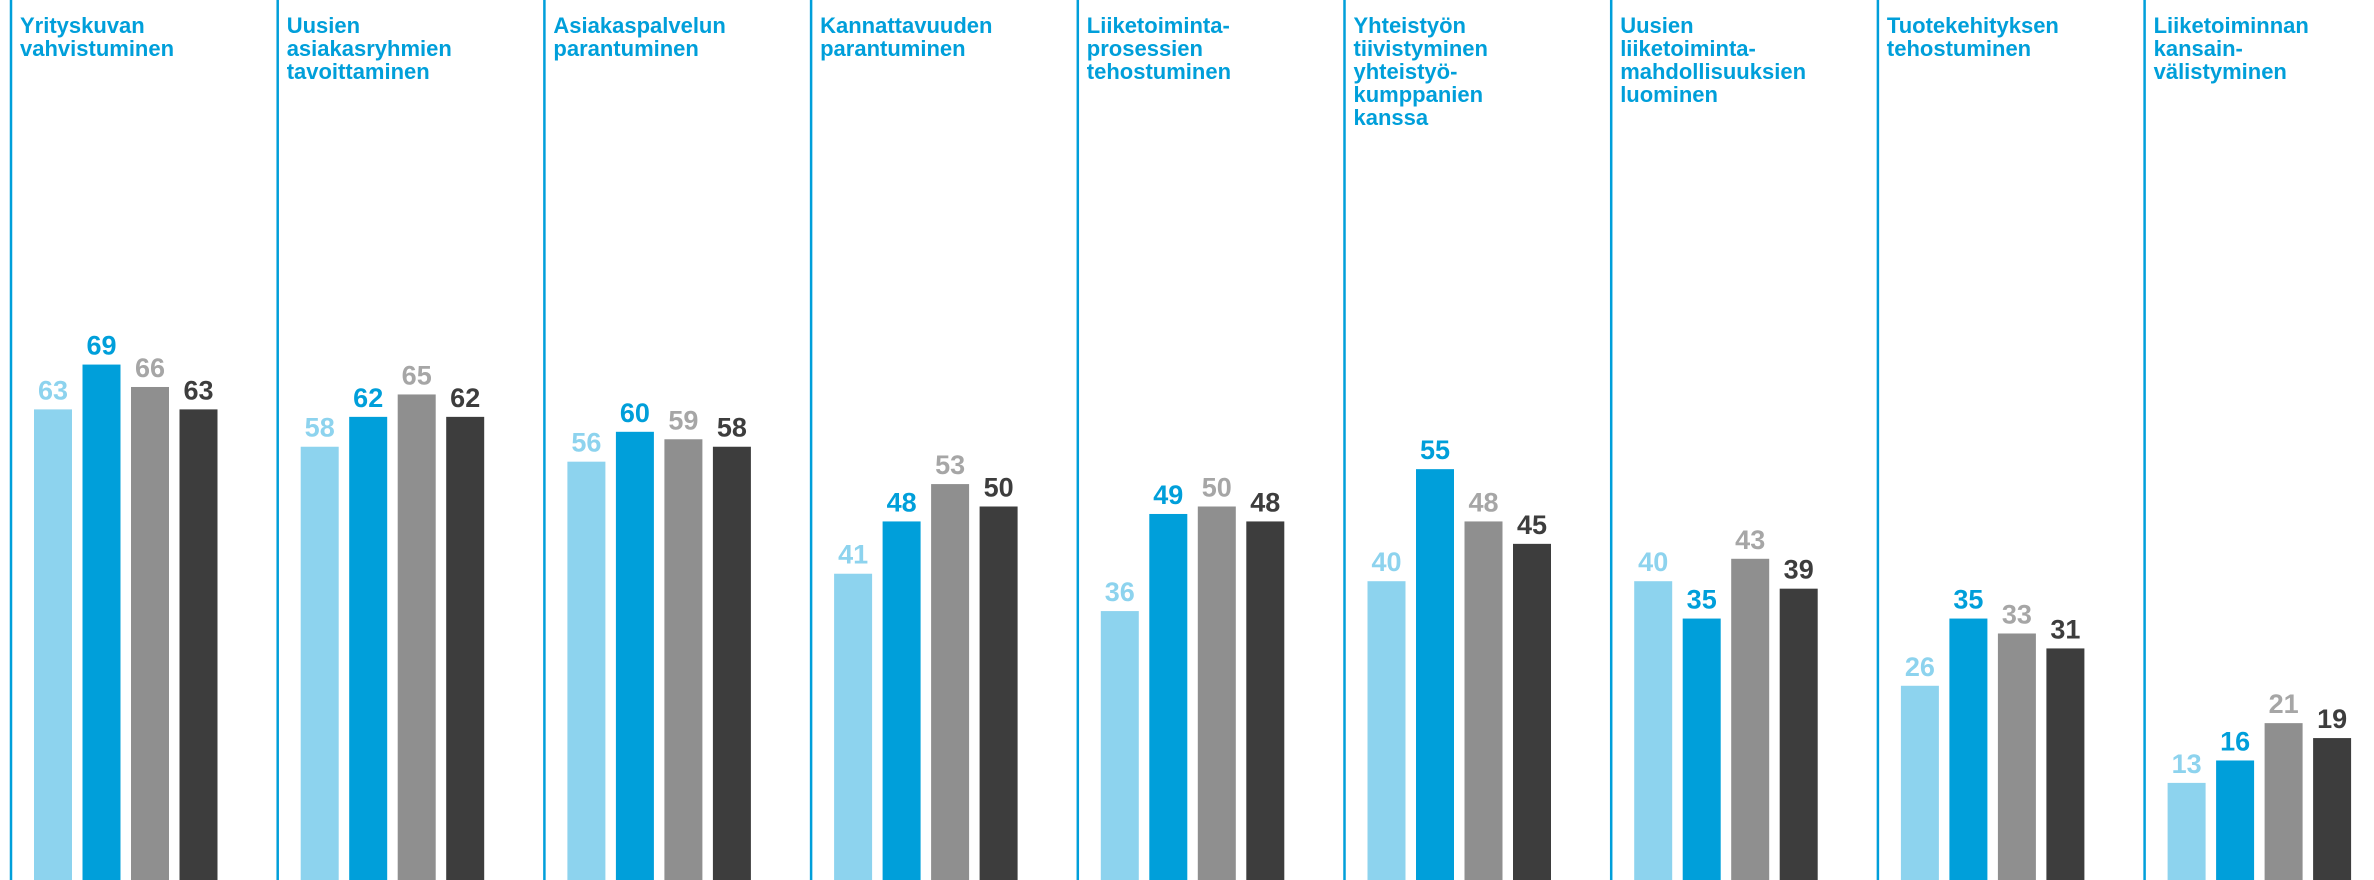 This screenshot has width=2374, height=880. I want to click on data-label: 65, so click(417, 375).